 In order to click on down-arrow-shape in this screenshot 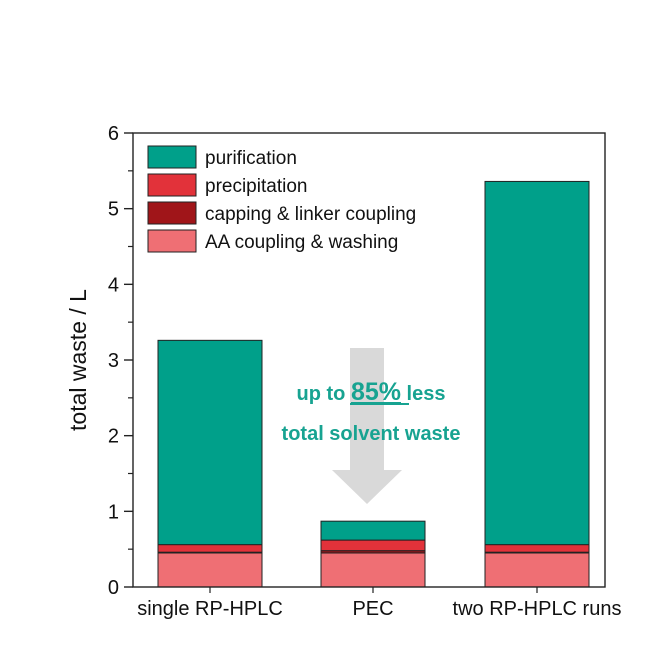, I will do `click(367, 426)`.